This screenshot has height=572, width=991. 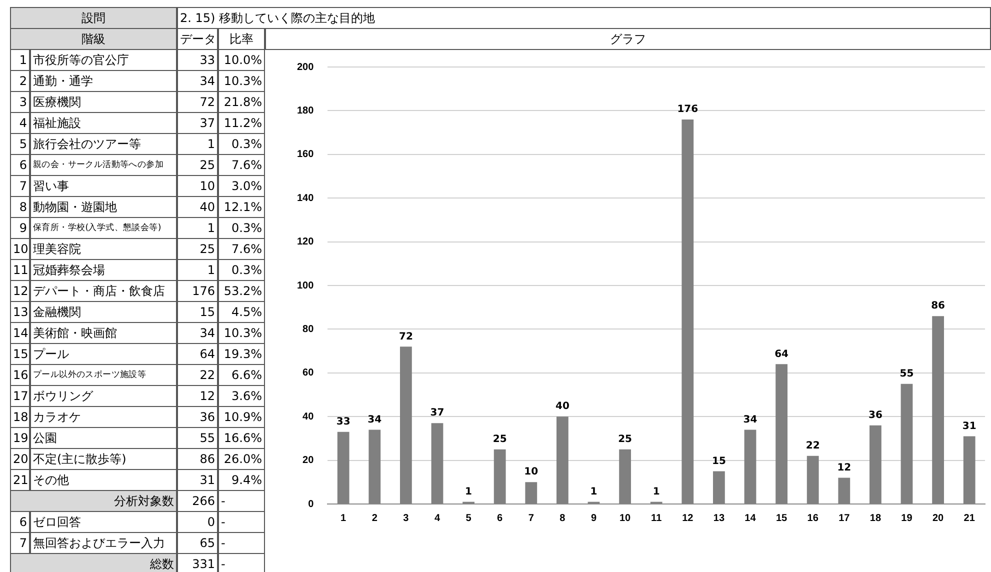 I want to click on x-tick-label: 3, so click(x=406, y=518).